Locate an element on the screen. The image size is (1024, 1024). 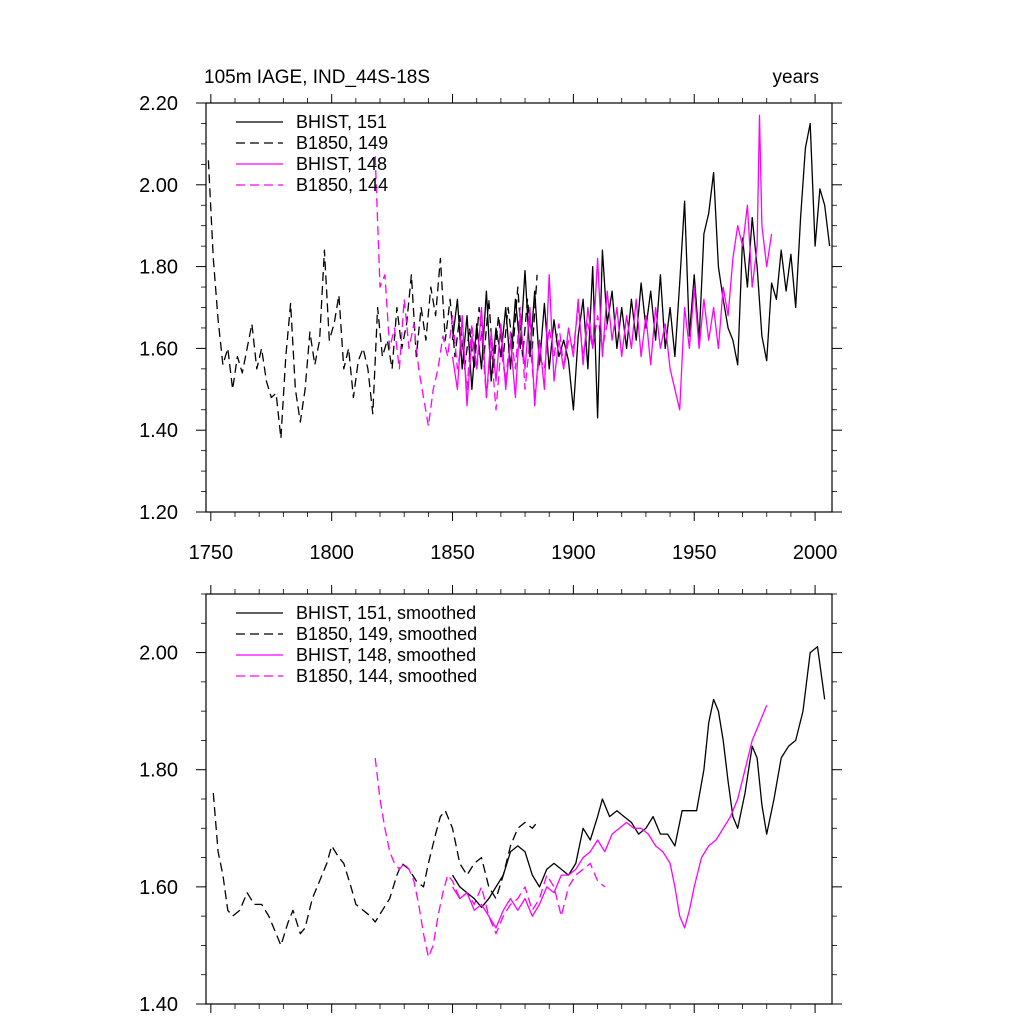
bottom-y-tick-label: 2.00 is located at coordinates (158, 654).